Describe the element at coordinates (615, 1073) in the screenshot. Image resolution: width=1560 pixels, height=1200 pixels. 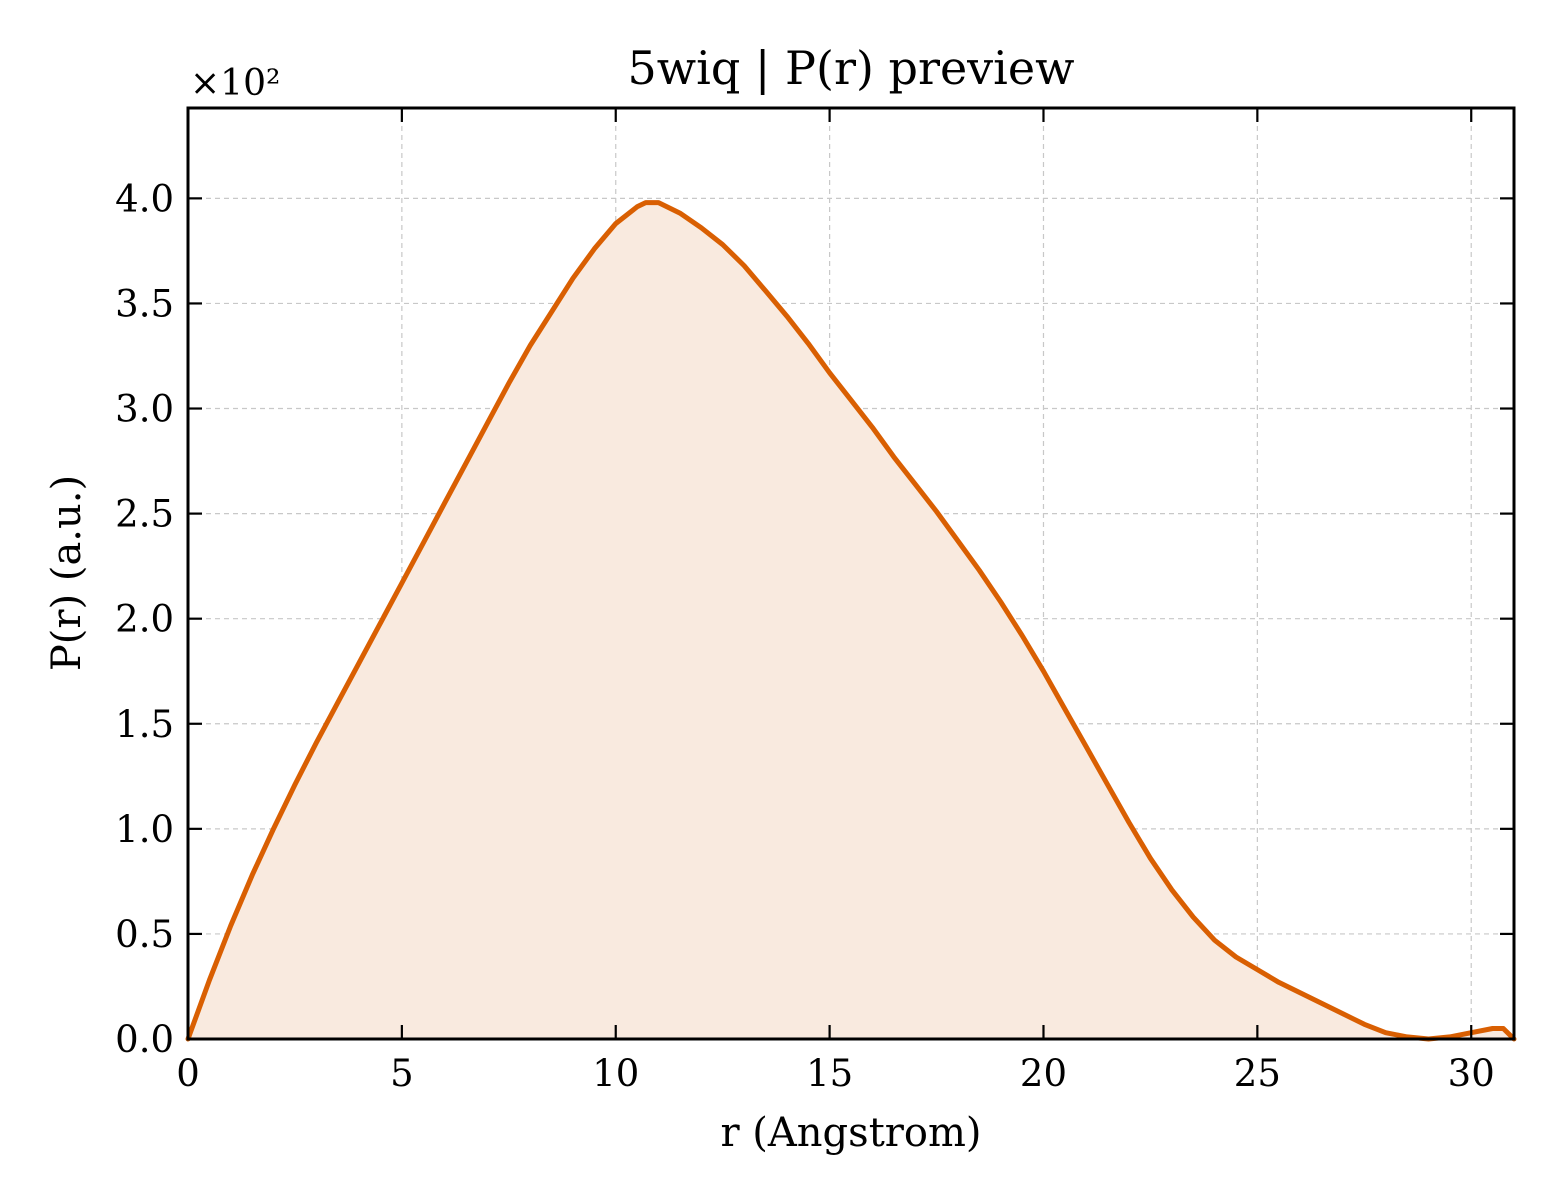
I see `x-tick-label: 10` at that location.